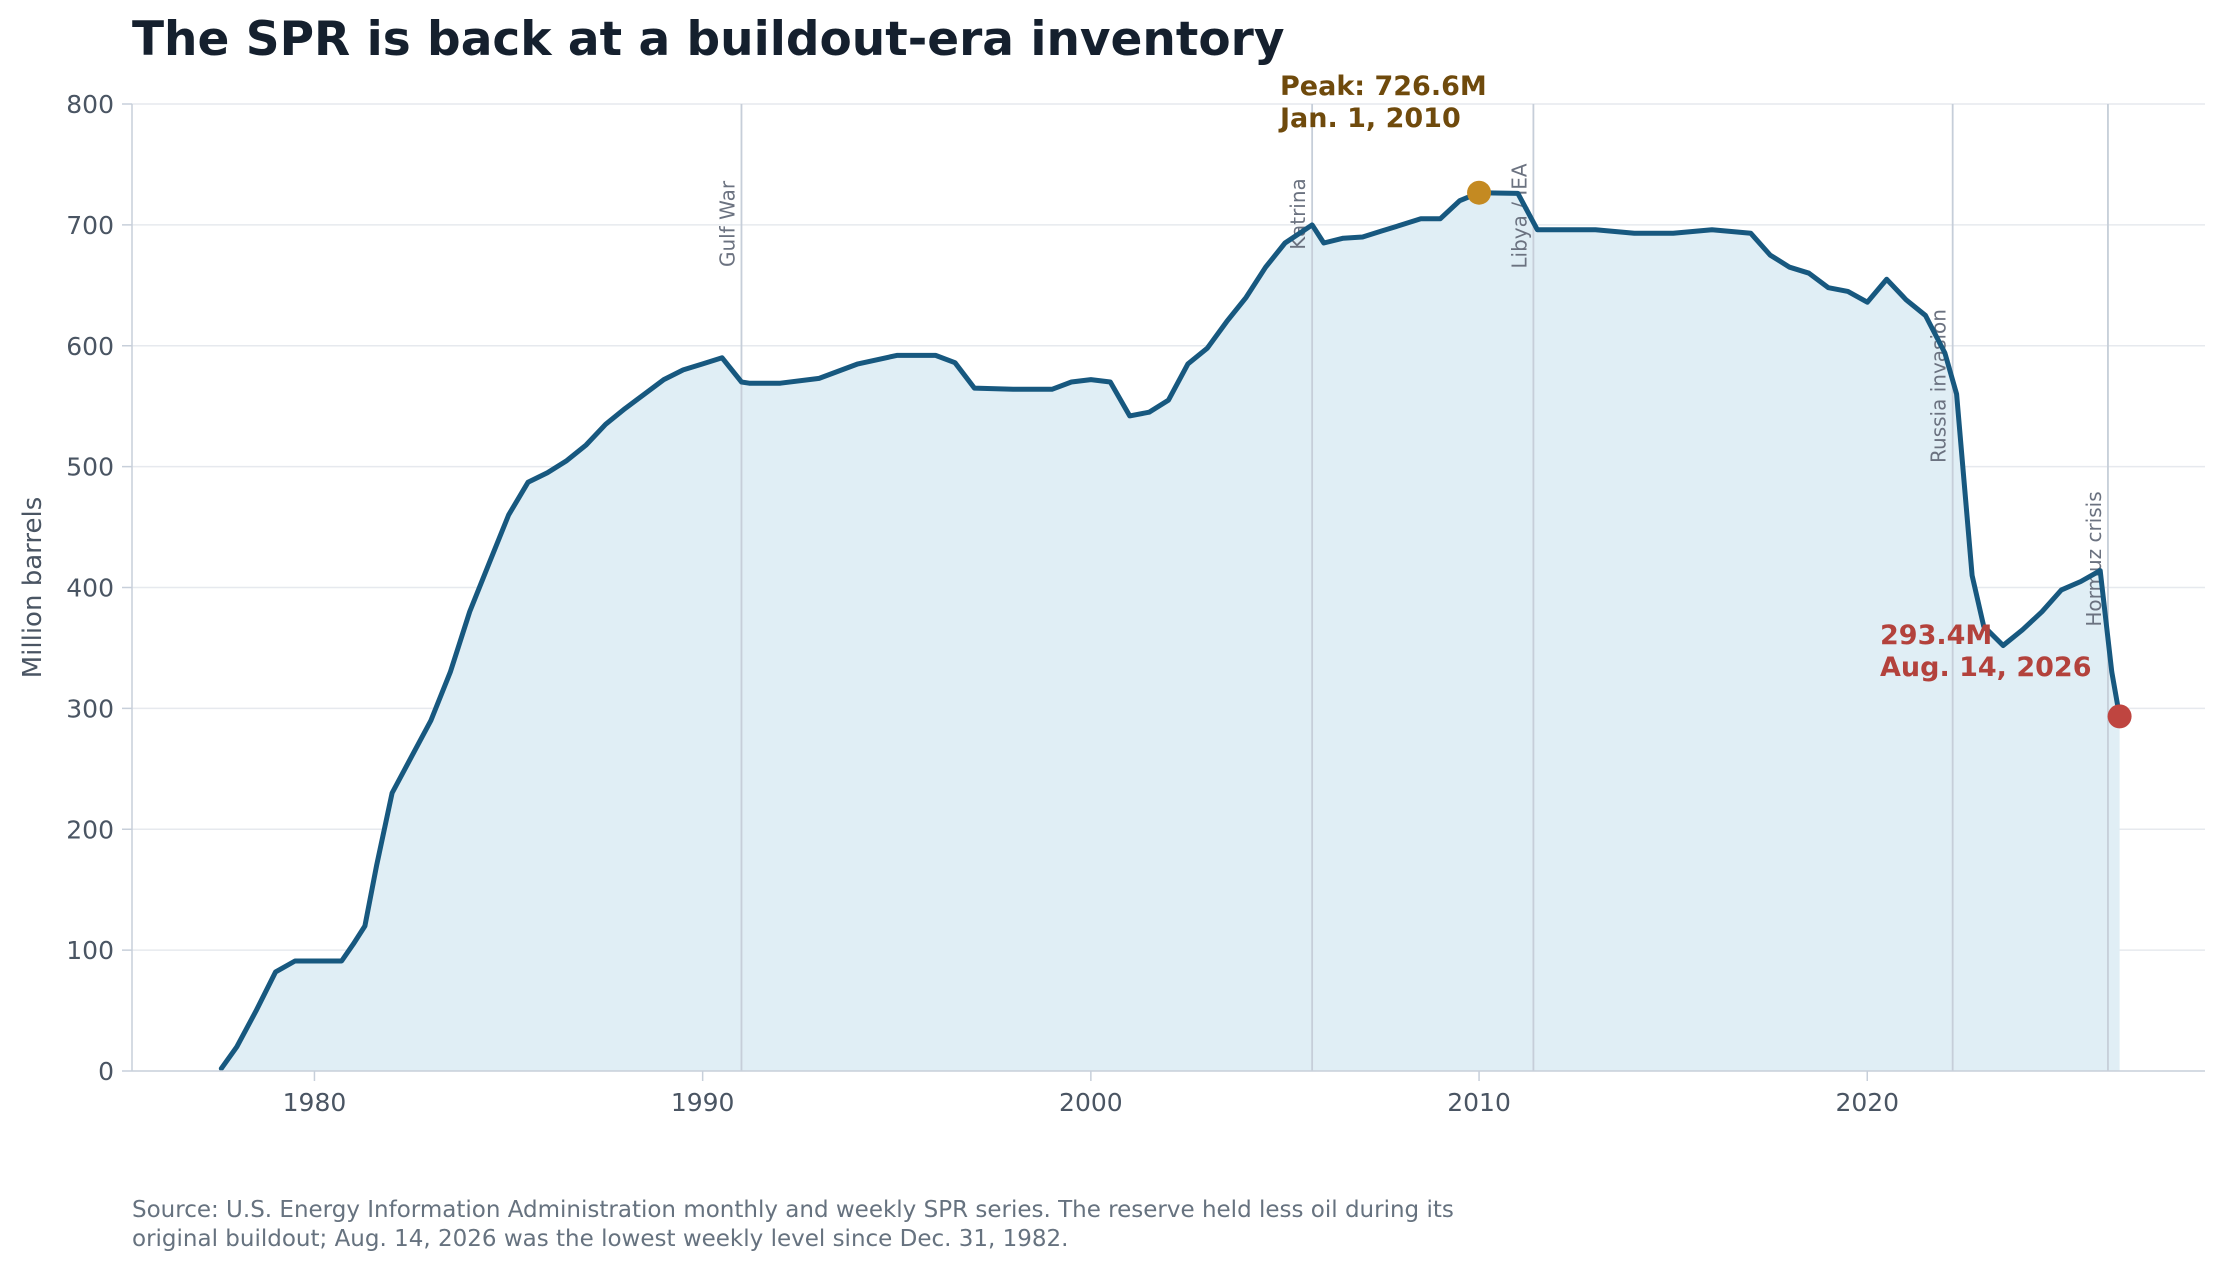 The width and height of the screenshot is (2220, 1269). I want to click on latest-label: 293.4M, so click(1936, 635).